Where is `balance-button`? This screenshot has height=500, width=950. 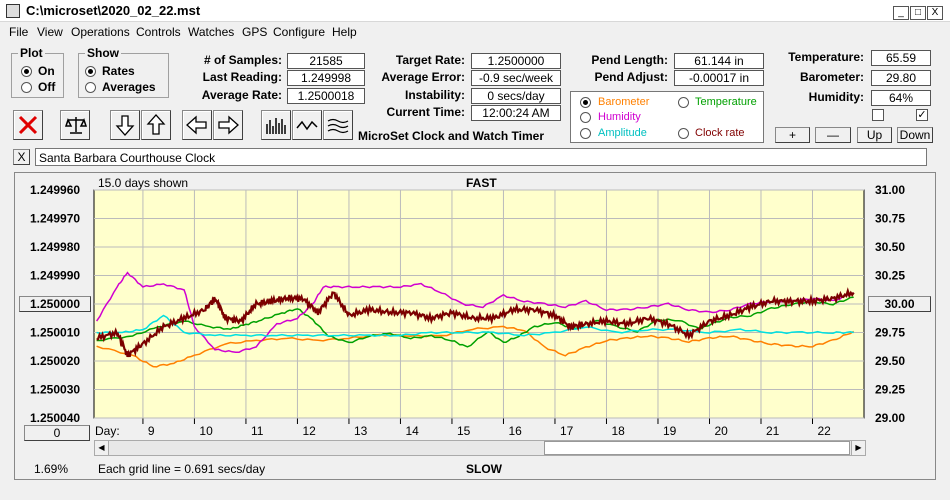
balance-button is located at coordinates (75, 125).